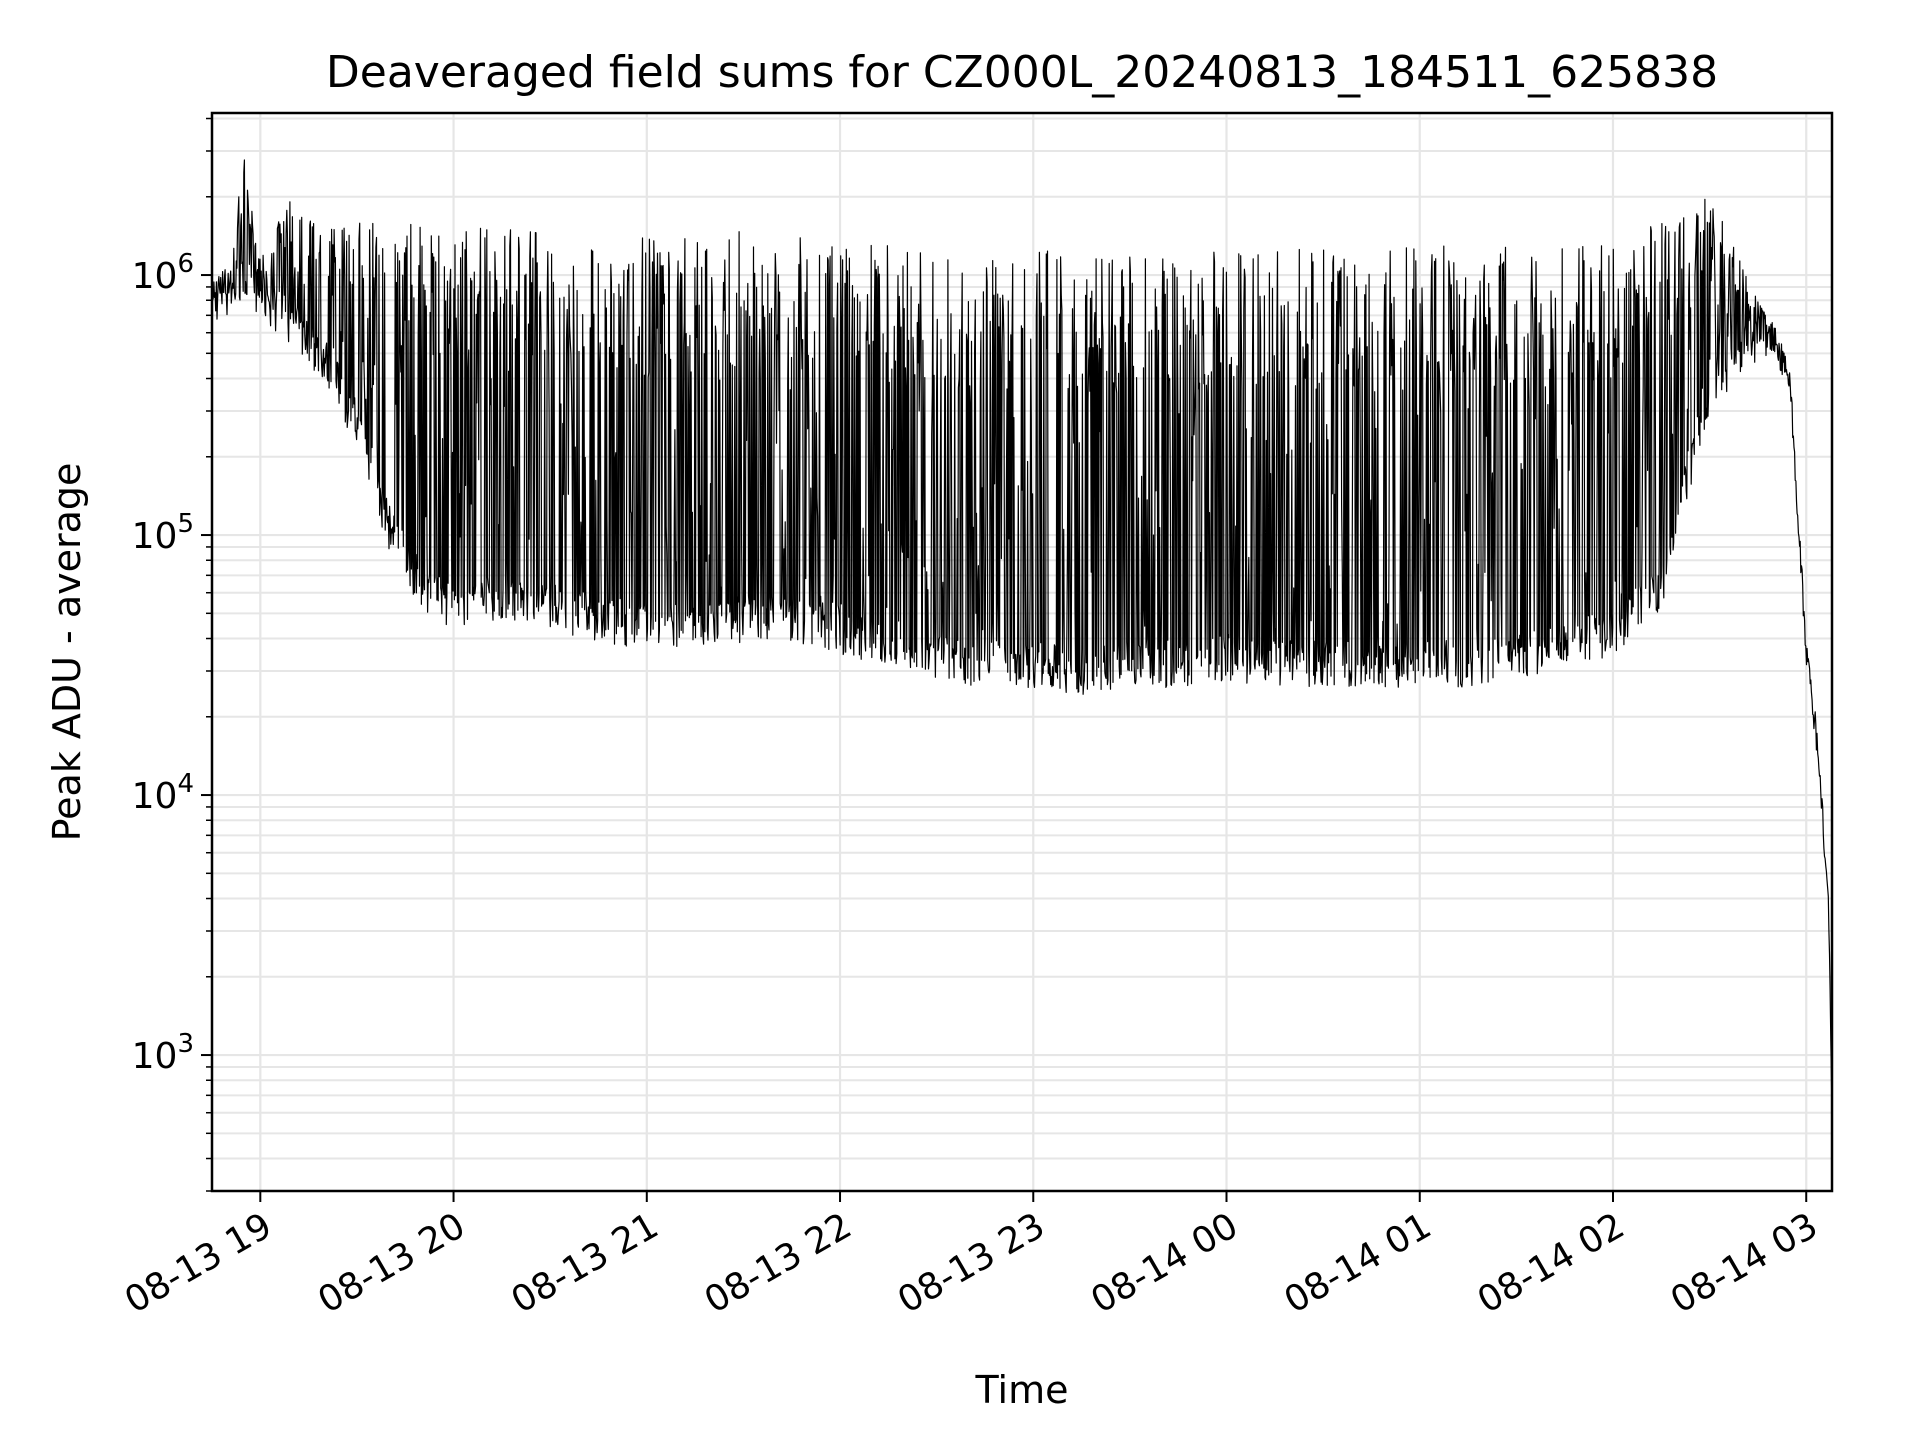 This screenshot has height=1440, width=1920. I want to click on y-axis-ticks: 10³ 10⁴ 10⁵ 10⁶, so click(172, 654).